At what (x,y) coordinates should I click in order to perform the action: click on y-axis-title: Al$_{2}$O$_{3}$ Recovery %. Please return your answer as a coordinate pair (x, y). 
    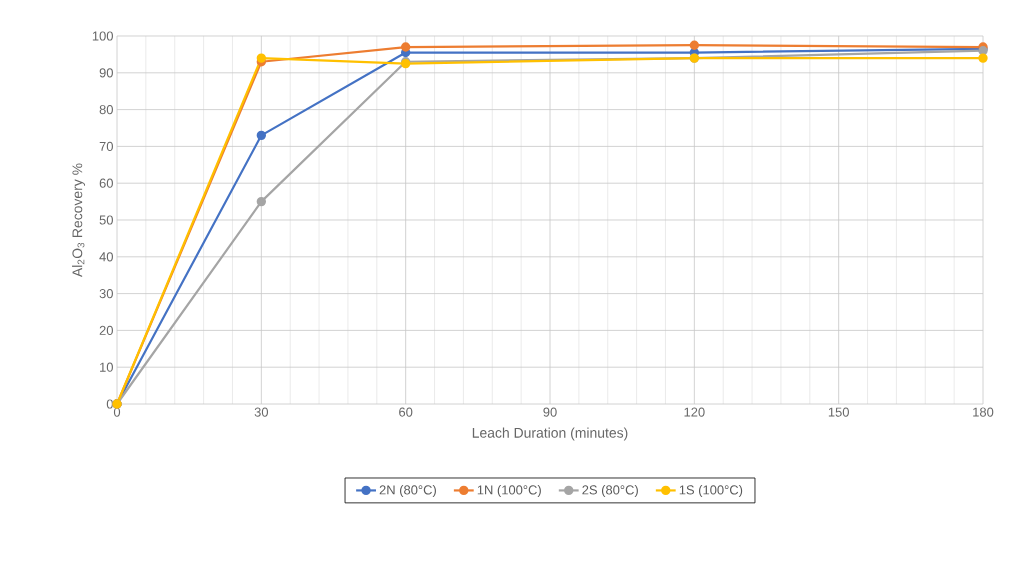
    Looking at the image, I should click on (79, 220).